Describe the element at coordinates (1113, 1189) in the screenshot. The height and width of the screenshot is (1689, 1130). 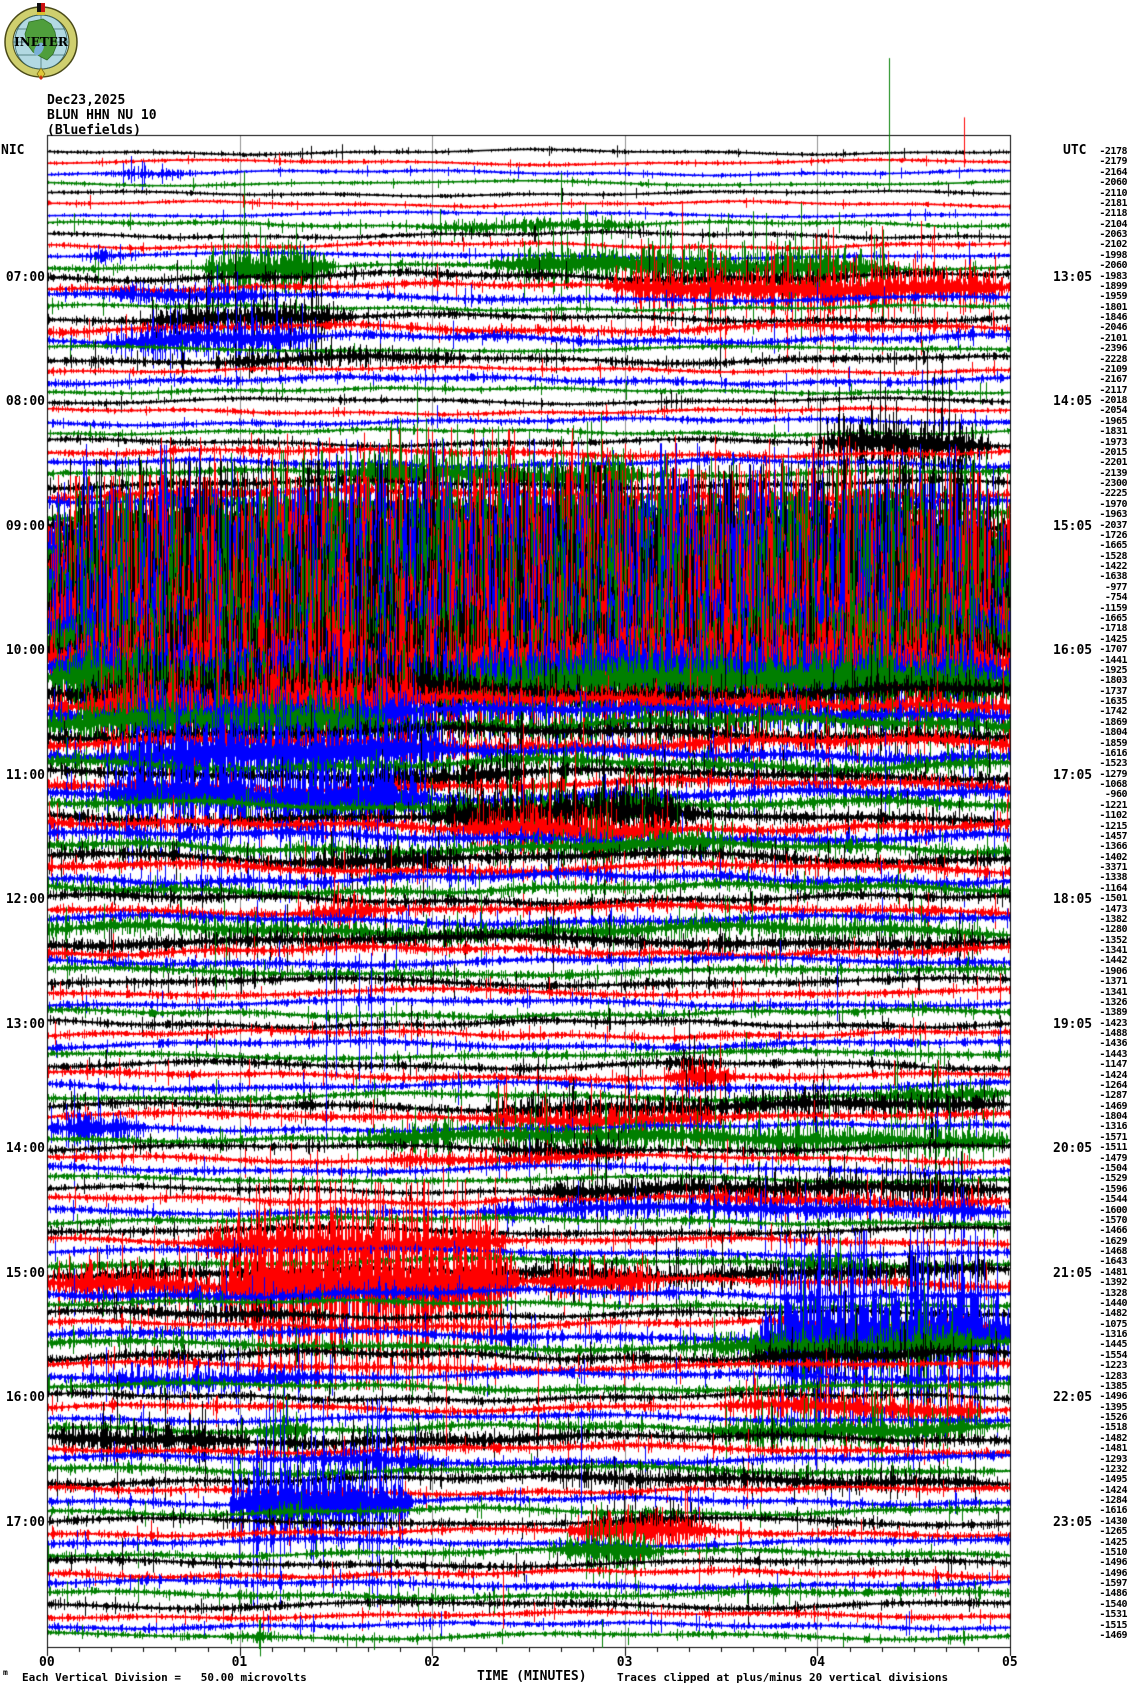
I see `dc-offset-value: -1596` at that location.